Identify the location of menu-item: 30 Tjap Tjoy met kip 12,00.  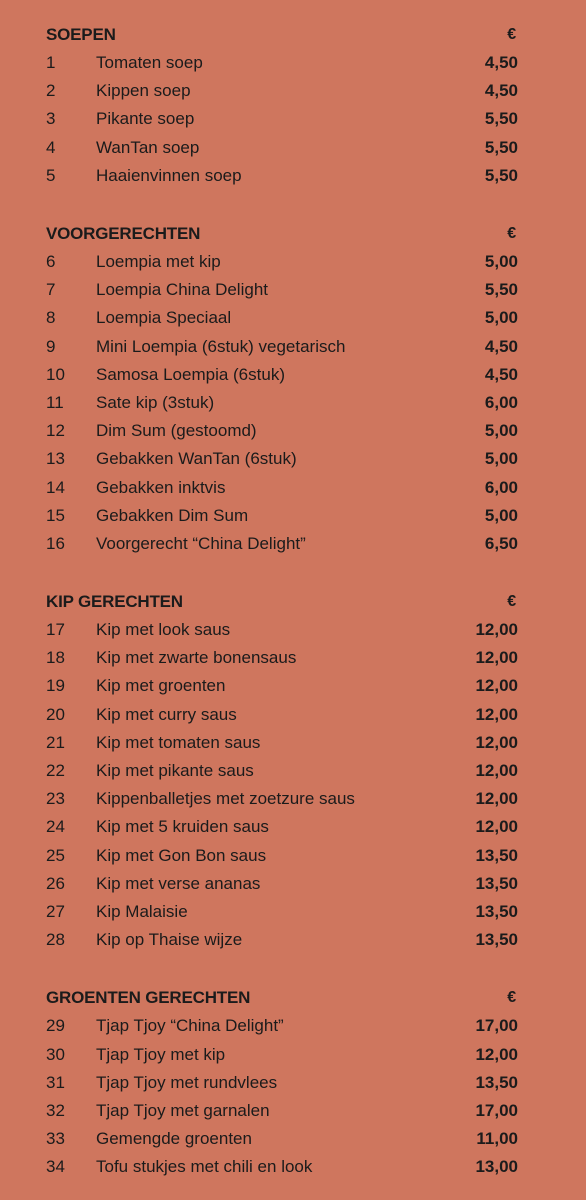
(282, 1054).